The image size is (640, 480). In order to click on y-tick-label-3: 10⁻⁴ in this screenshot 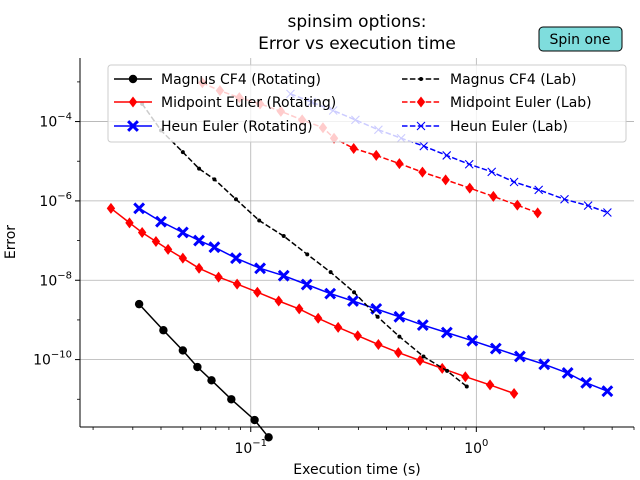, I will do `click(55, 121)`.